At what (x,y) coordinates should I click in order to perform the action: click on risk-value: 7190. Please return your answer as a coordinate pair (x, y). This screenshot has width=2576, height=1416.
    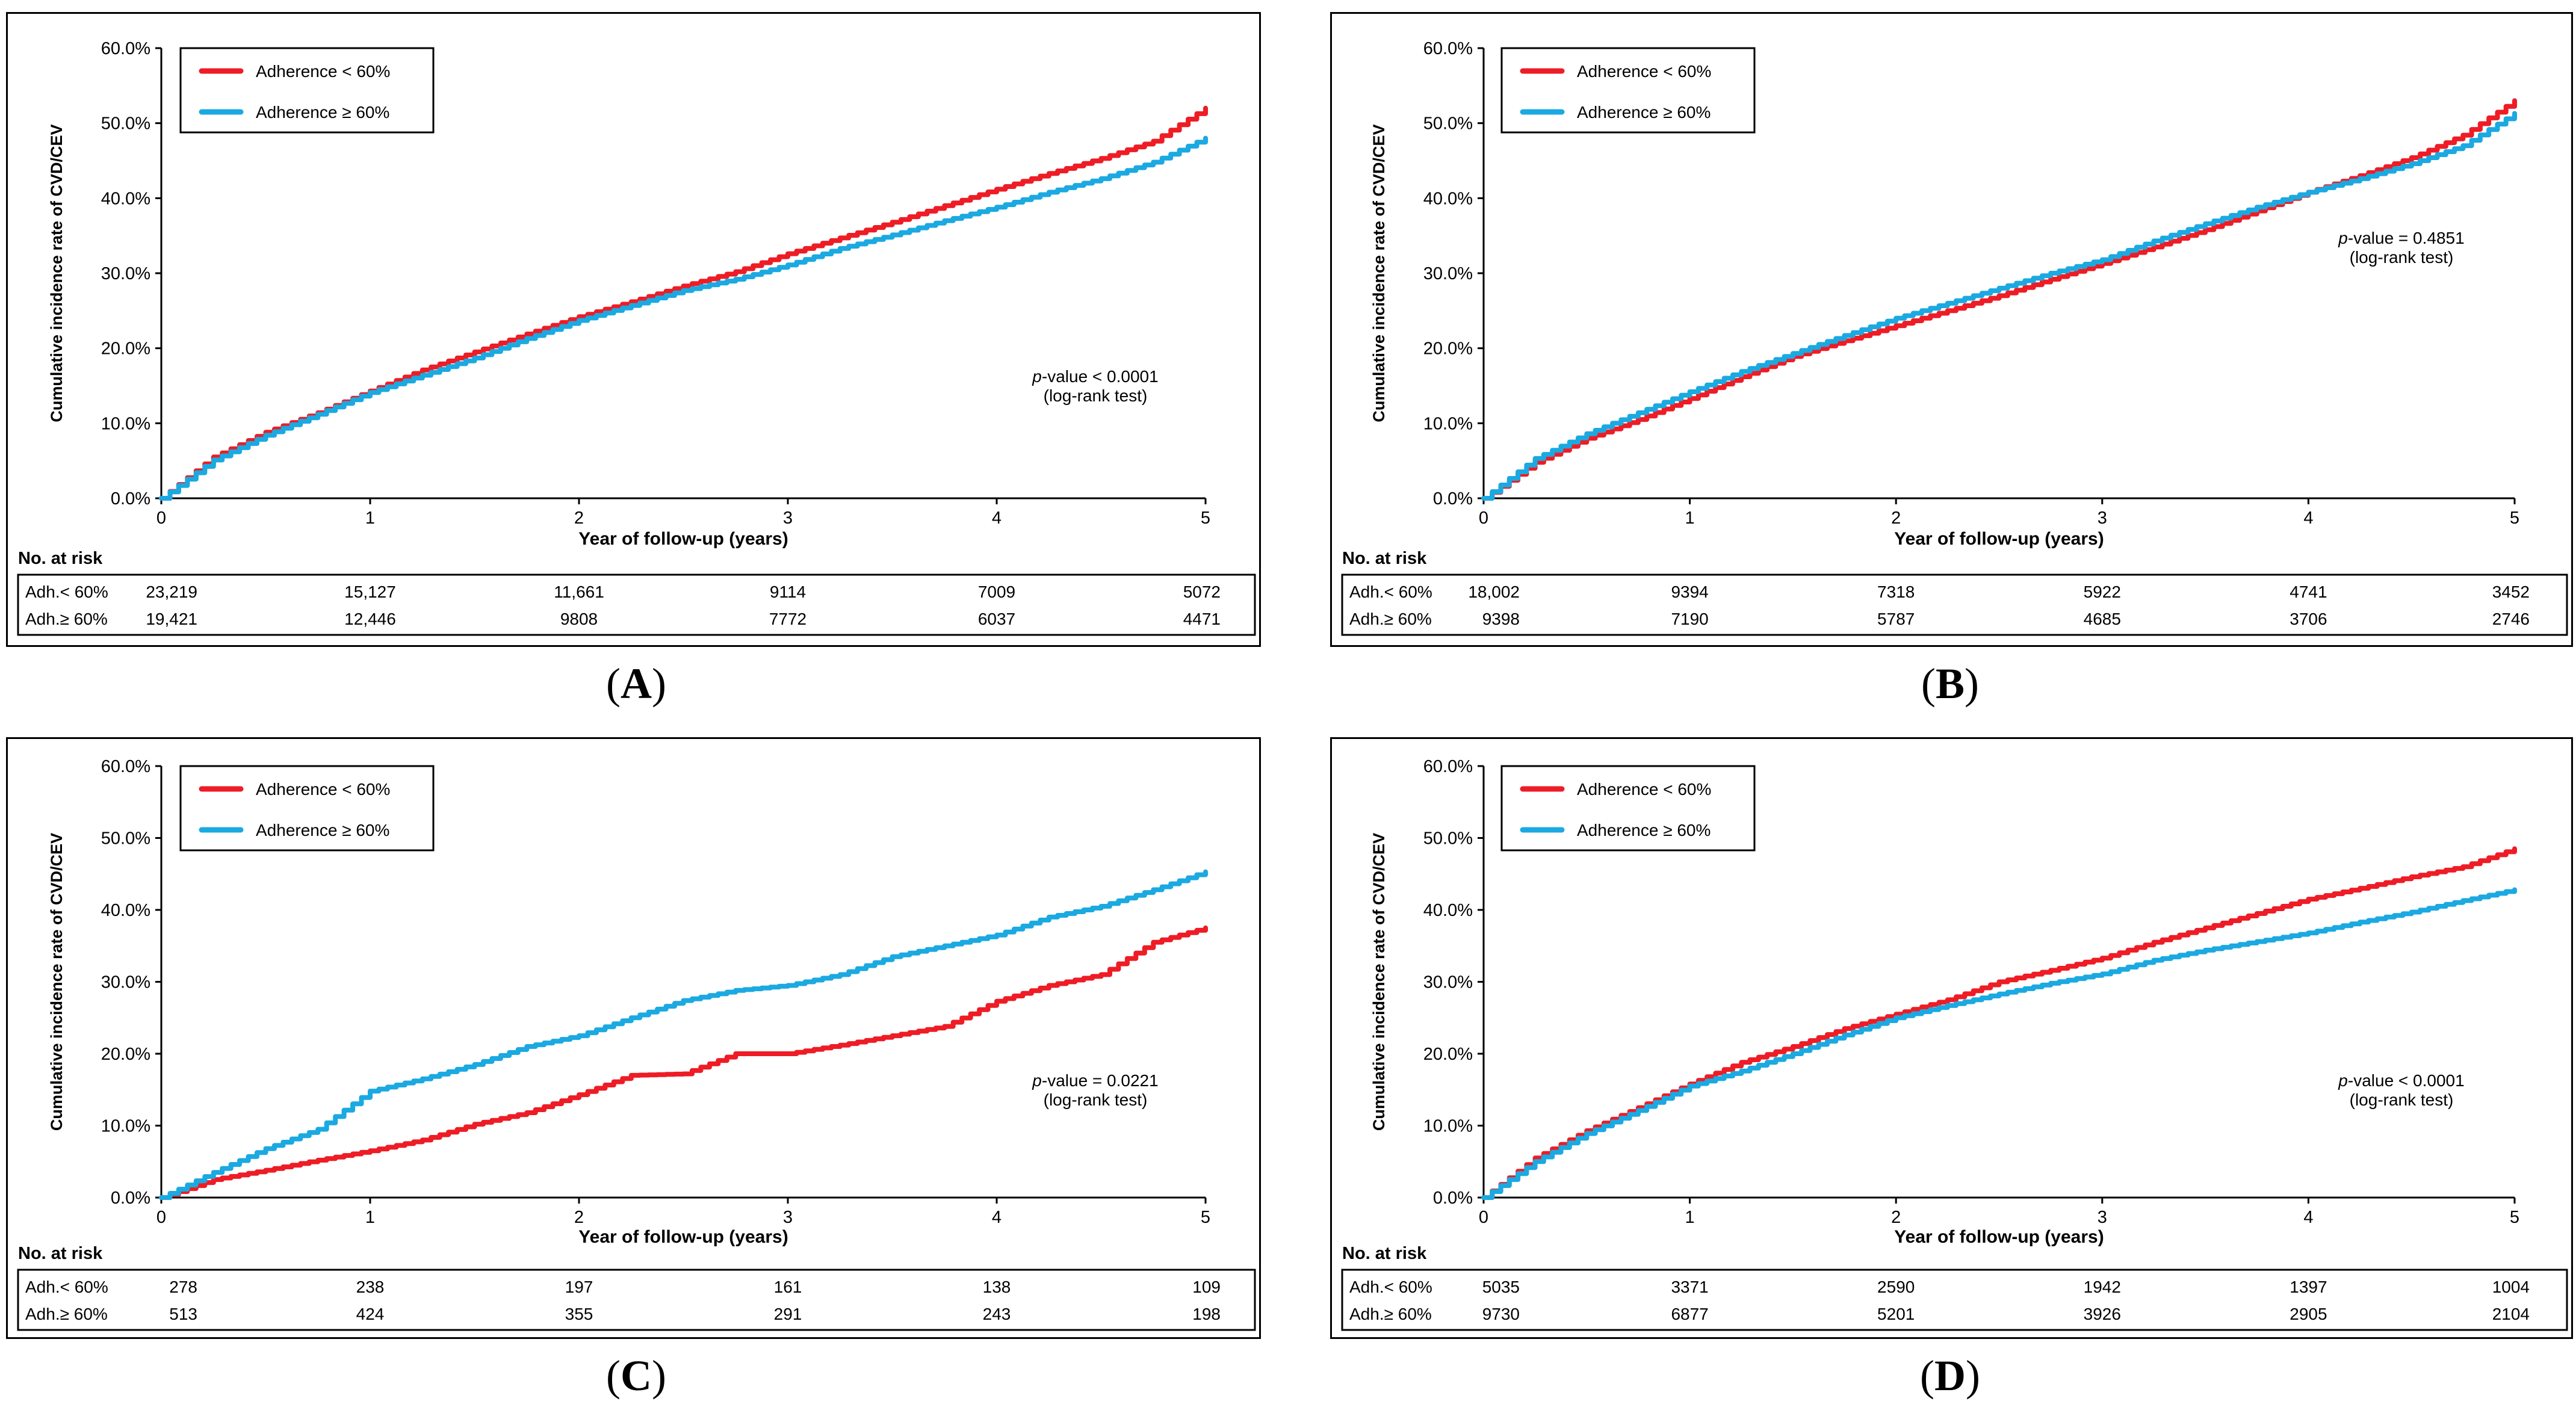
    Looking at the image, I should click on (1689, 619).